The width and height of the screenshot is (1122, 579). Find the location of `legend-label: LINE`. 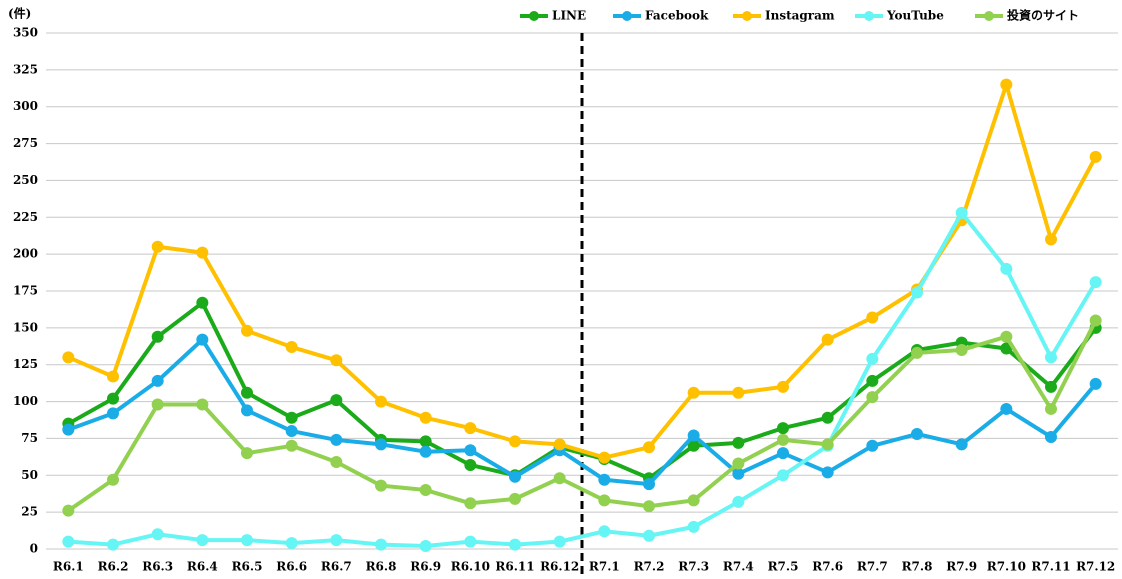

legend-label: LINE is located at coordinates (569, 16).